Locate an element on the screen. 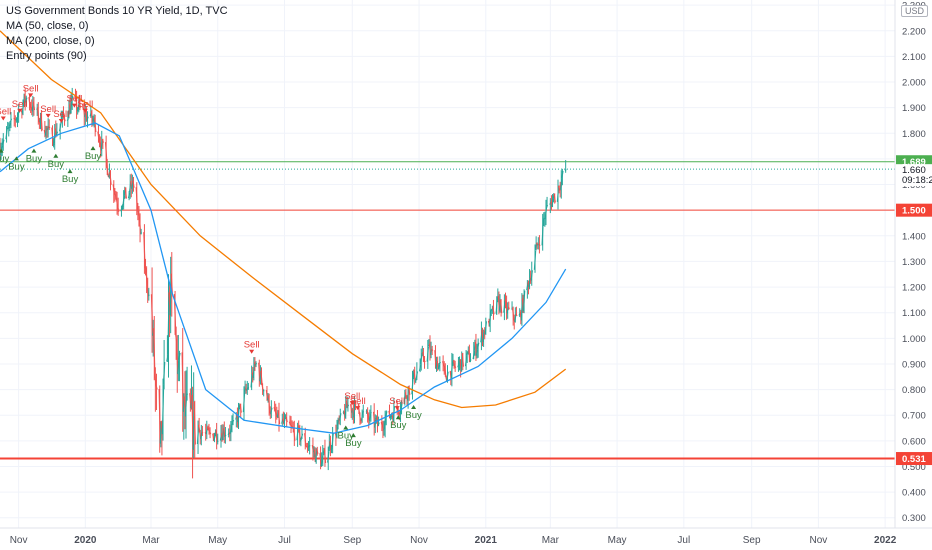  x-tick-label: Nov is located at coordinates (819, 540).